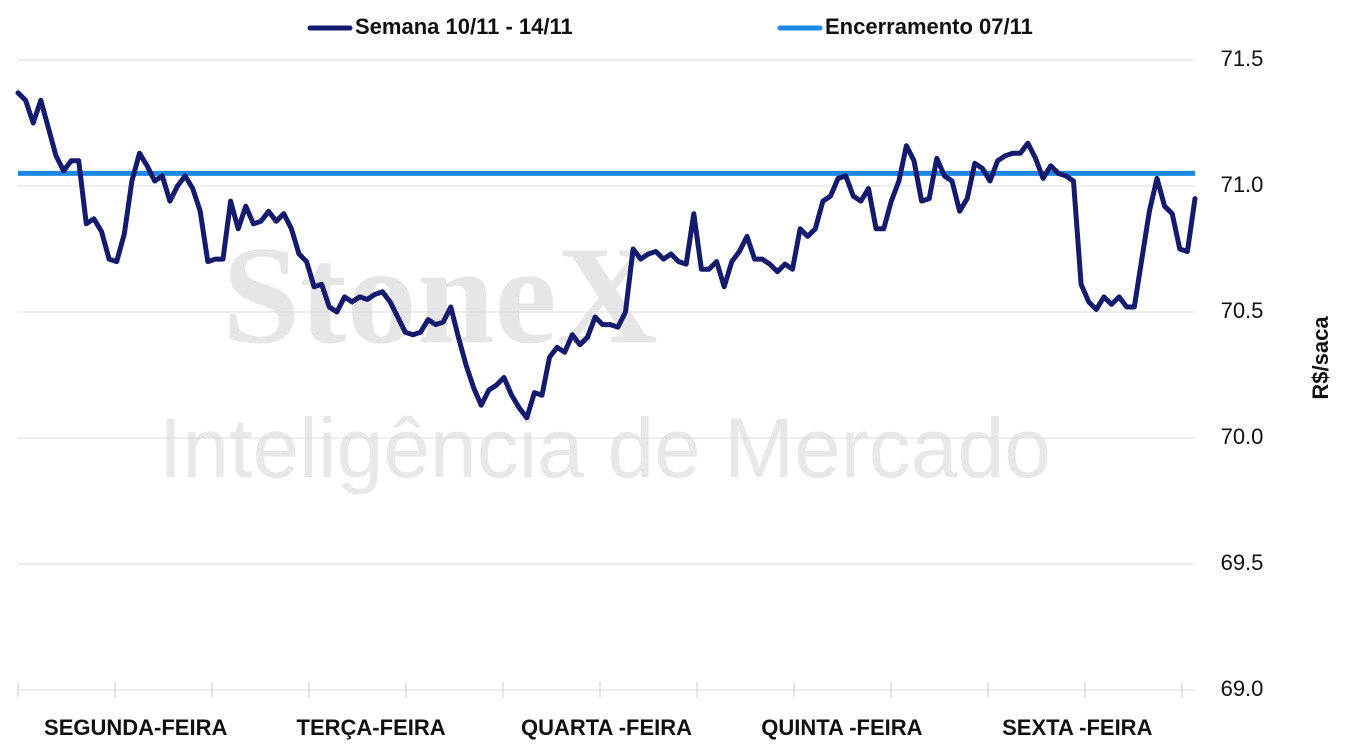 Image resolution: width=1366 pixels, height=749 pixels. I want to click on x-tick-label: QUINTA -FEIRA, so click(841, 727).